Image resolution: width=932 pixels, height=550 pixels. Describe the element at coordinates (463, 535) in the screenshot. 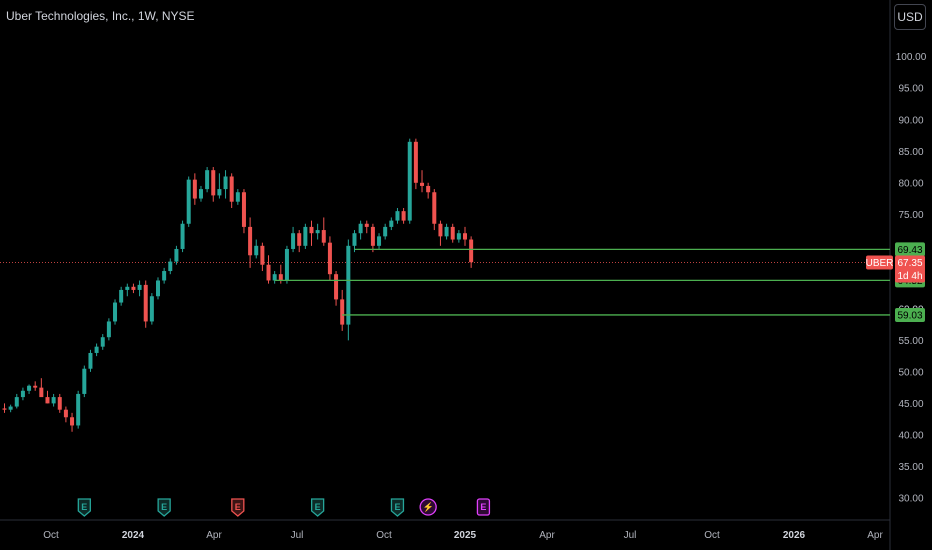

I see `time-axis: Oct 2024 Apr Jul Oct 2025 Apr Jul Oct 2026 Apr` at that location.